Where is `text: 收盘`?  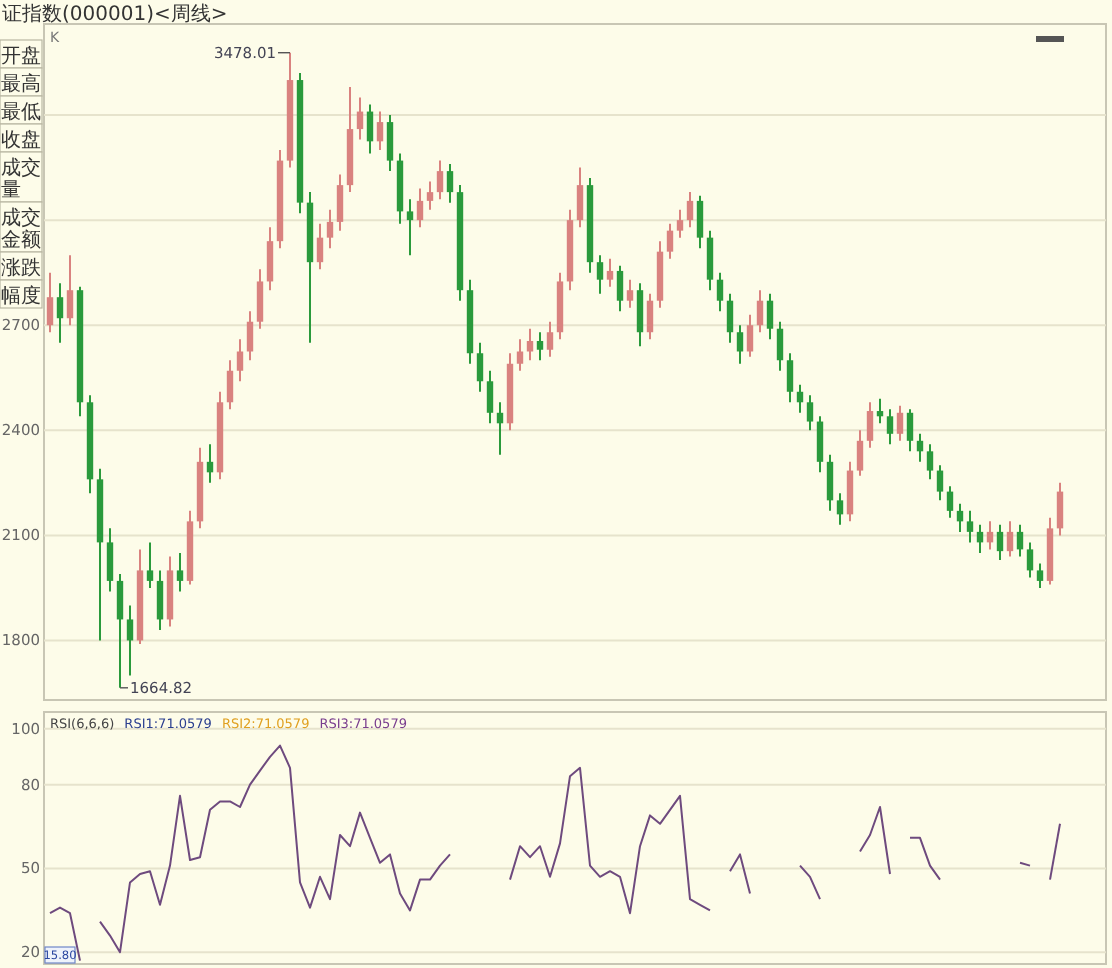 text: 收盘 is located at coordinates (21, 140).